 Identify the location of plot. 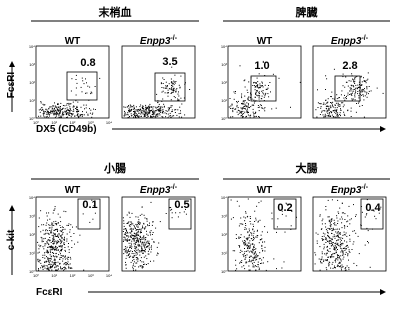
(264, 234).